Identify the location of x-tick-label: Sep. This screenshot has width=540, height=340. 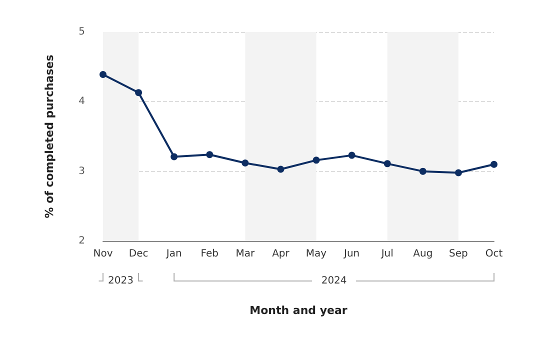
(458, 254).